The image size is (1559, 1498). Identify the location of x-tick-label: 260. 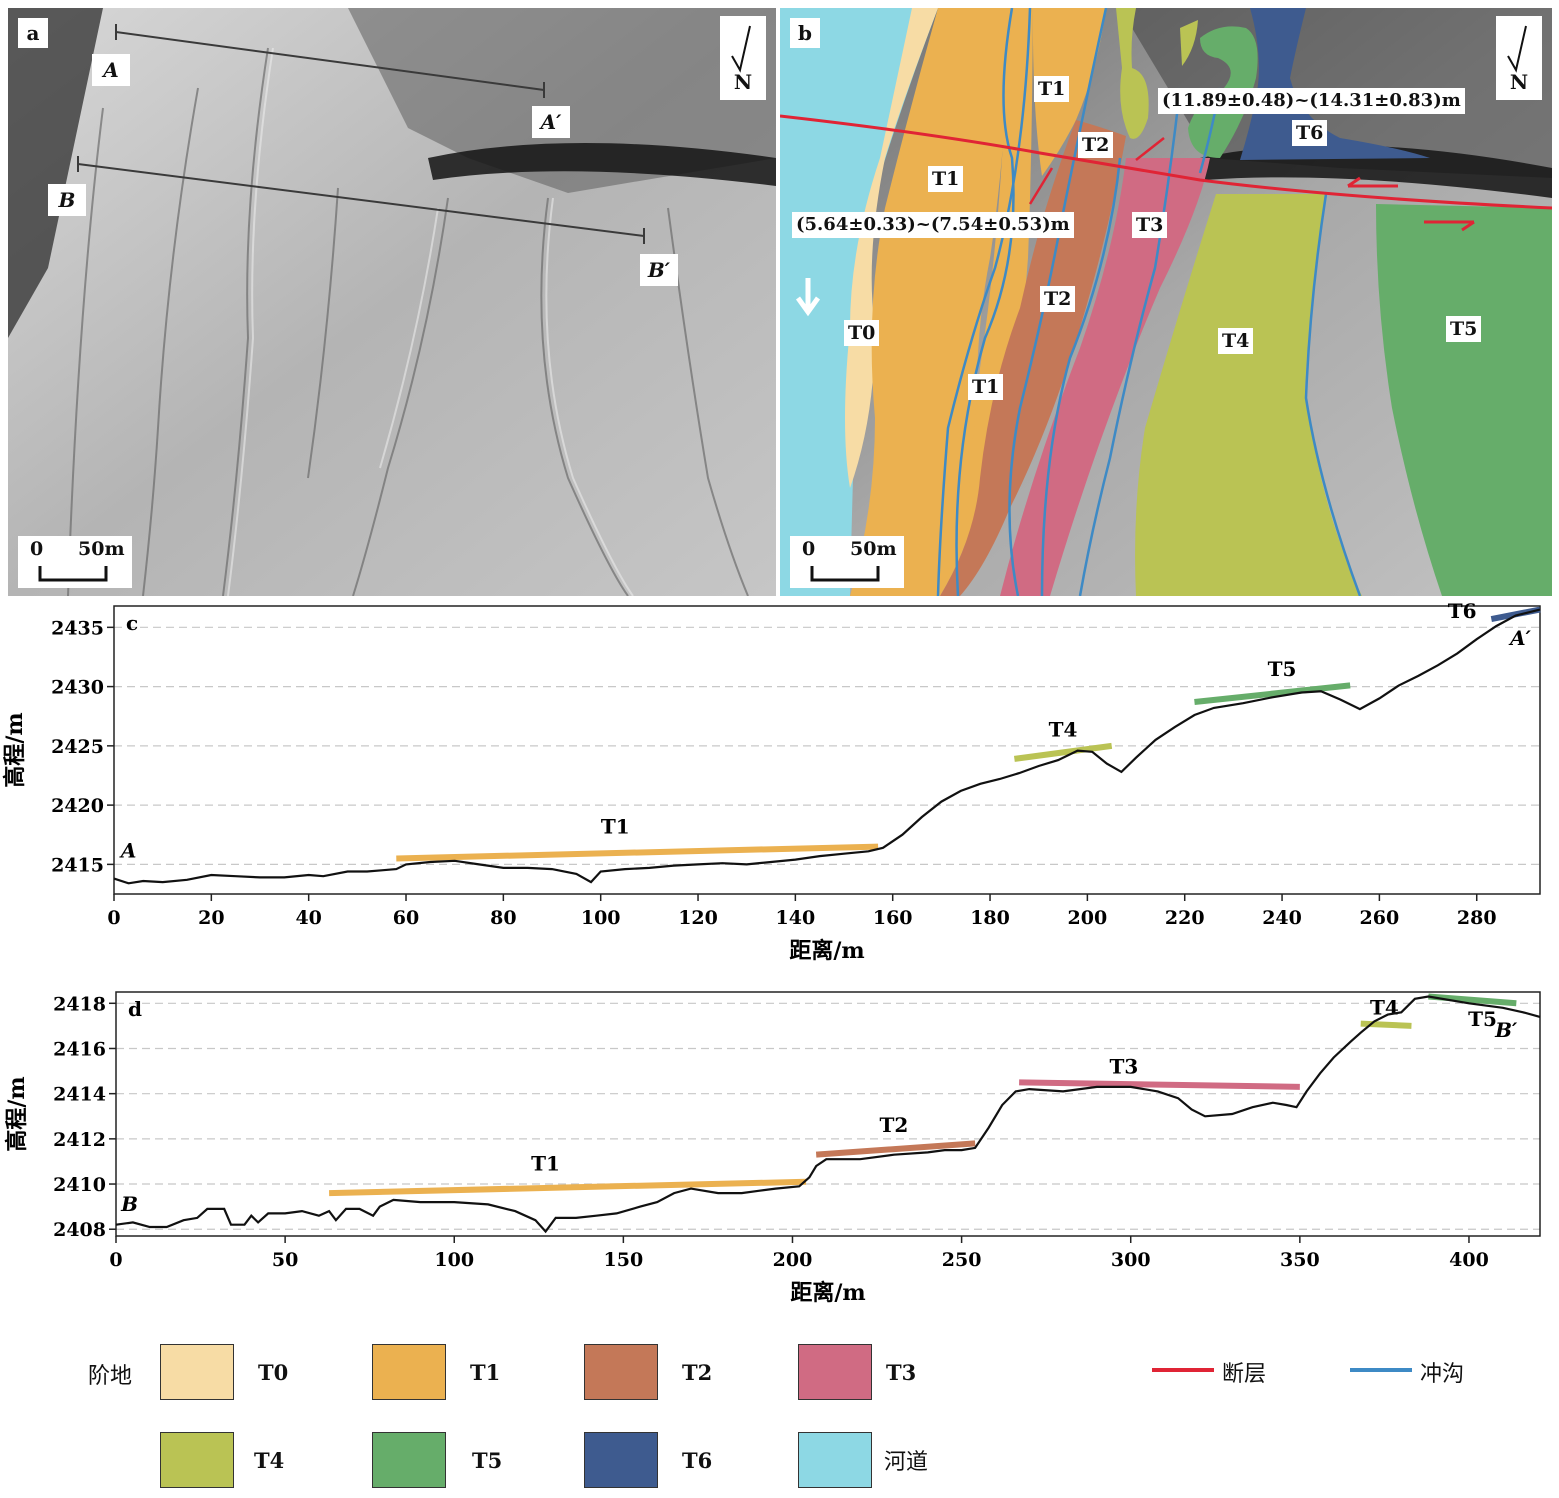
(1380, 918).